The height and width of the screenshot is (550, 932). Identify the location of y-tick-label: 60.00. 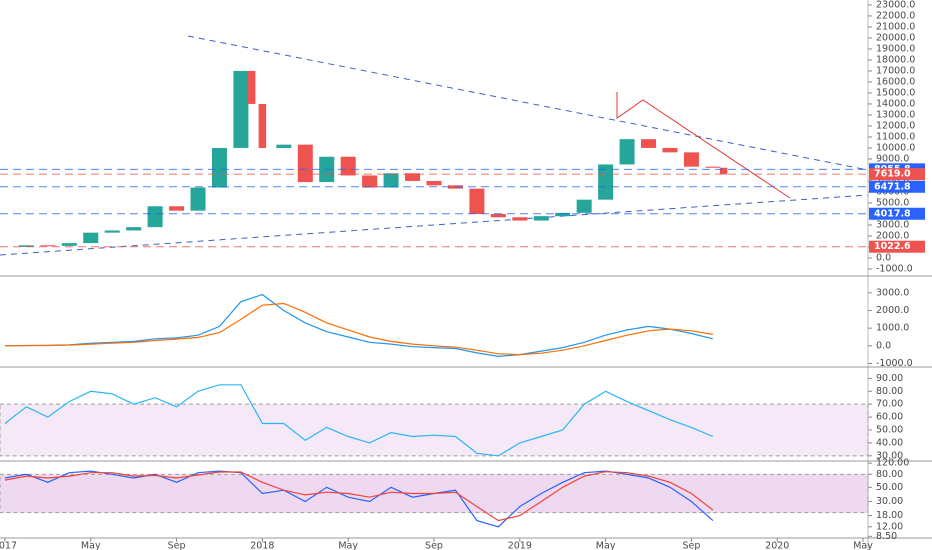
(889, 417).